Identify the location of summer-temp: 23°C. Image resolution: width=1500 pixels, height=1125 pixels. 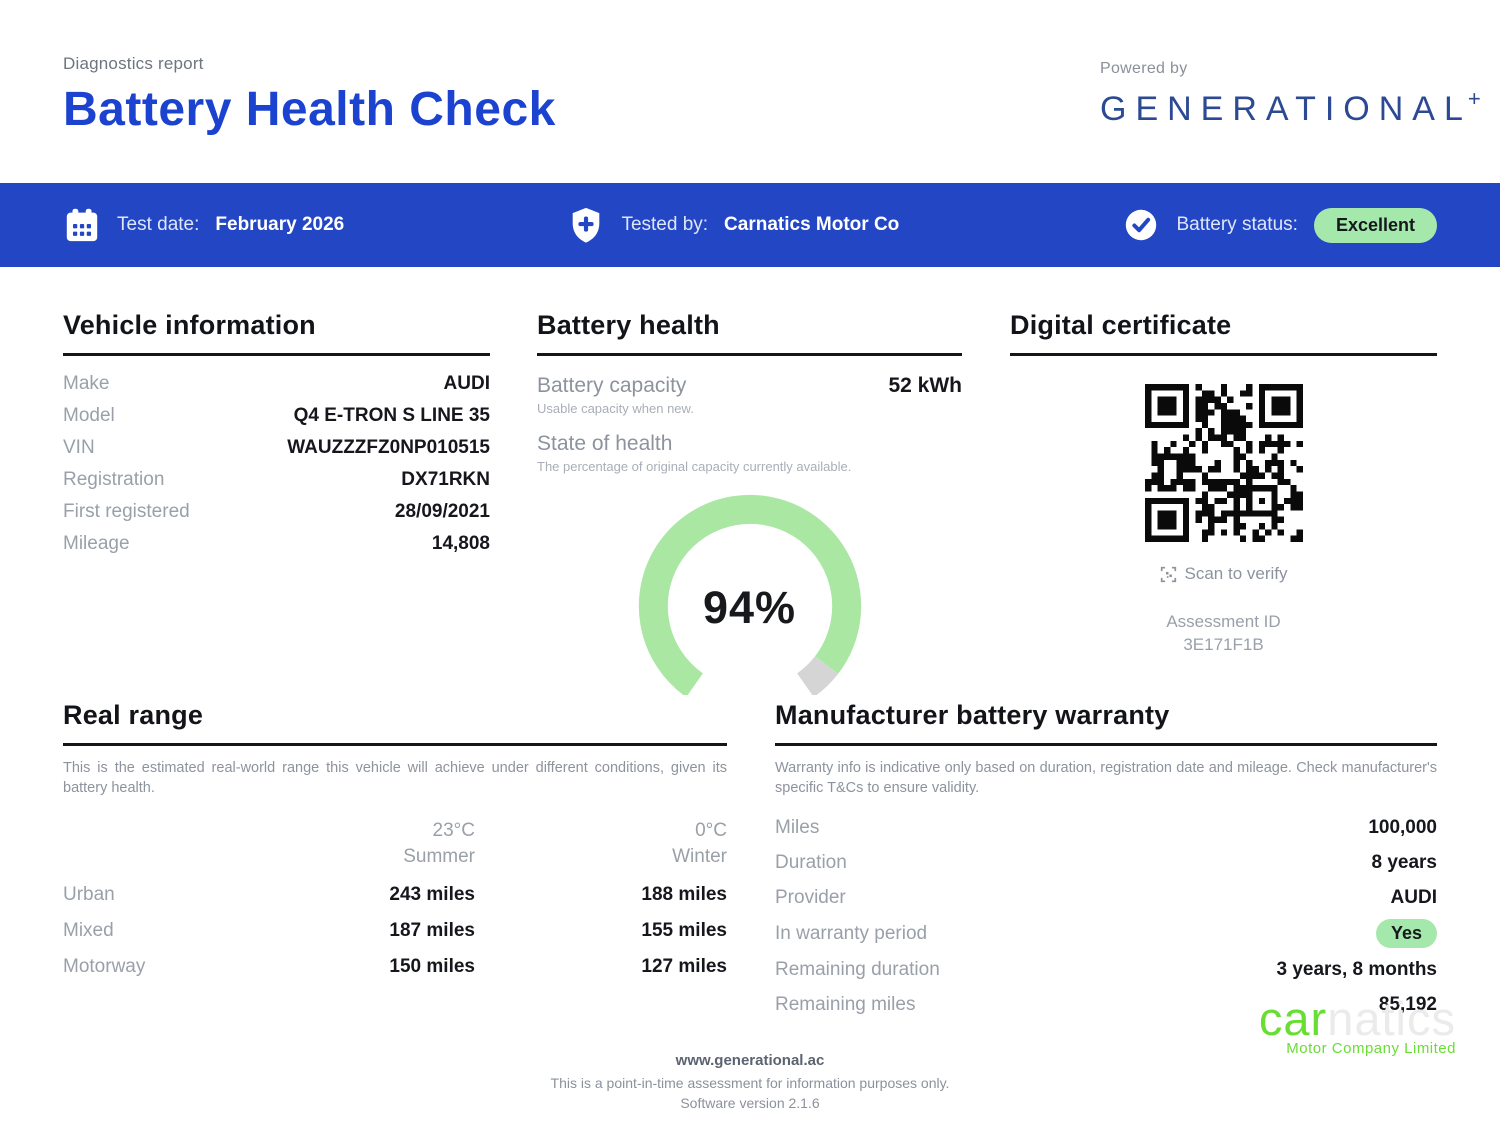
(453, 831).